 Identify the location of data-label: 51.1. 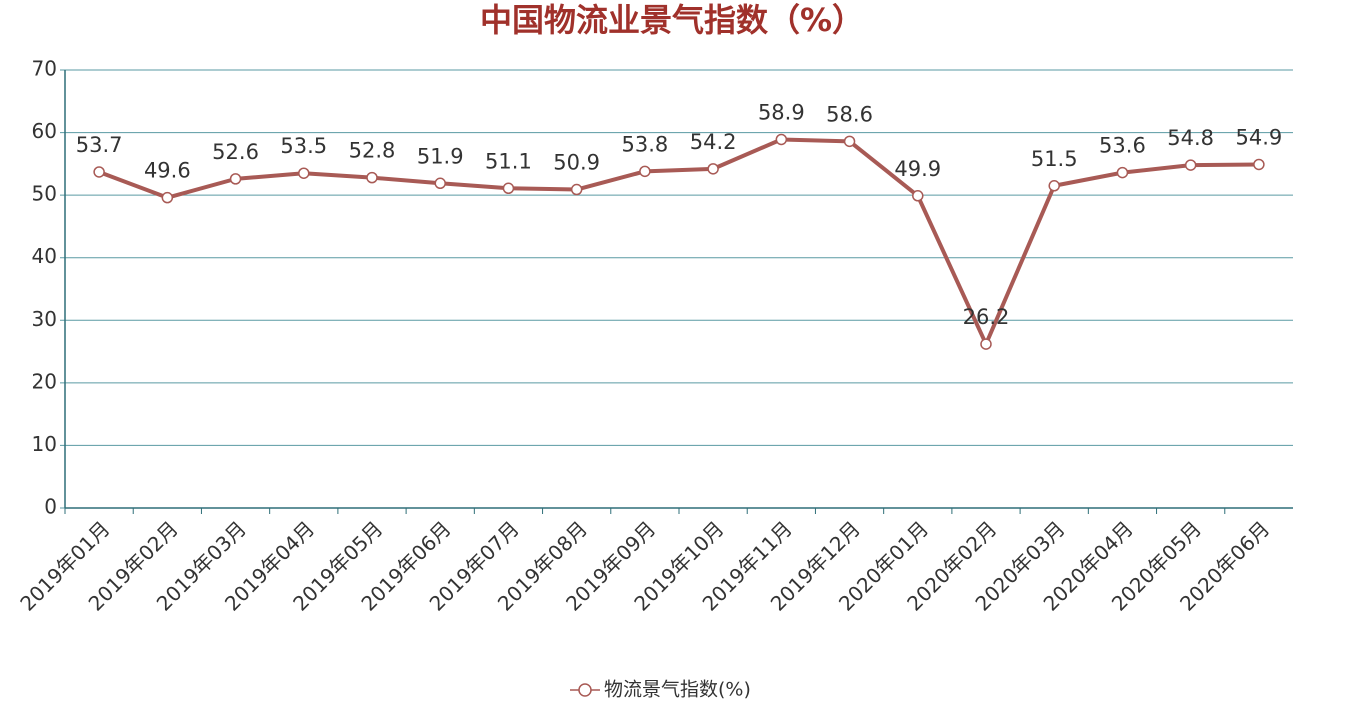
(508, 161).